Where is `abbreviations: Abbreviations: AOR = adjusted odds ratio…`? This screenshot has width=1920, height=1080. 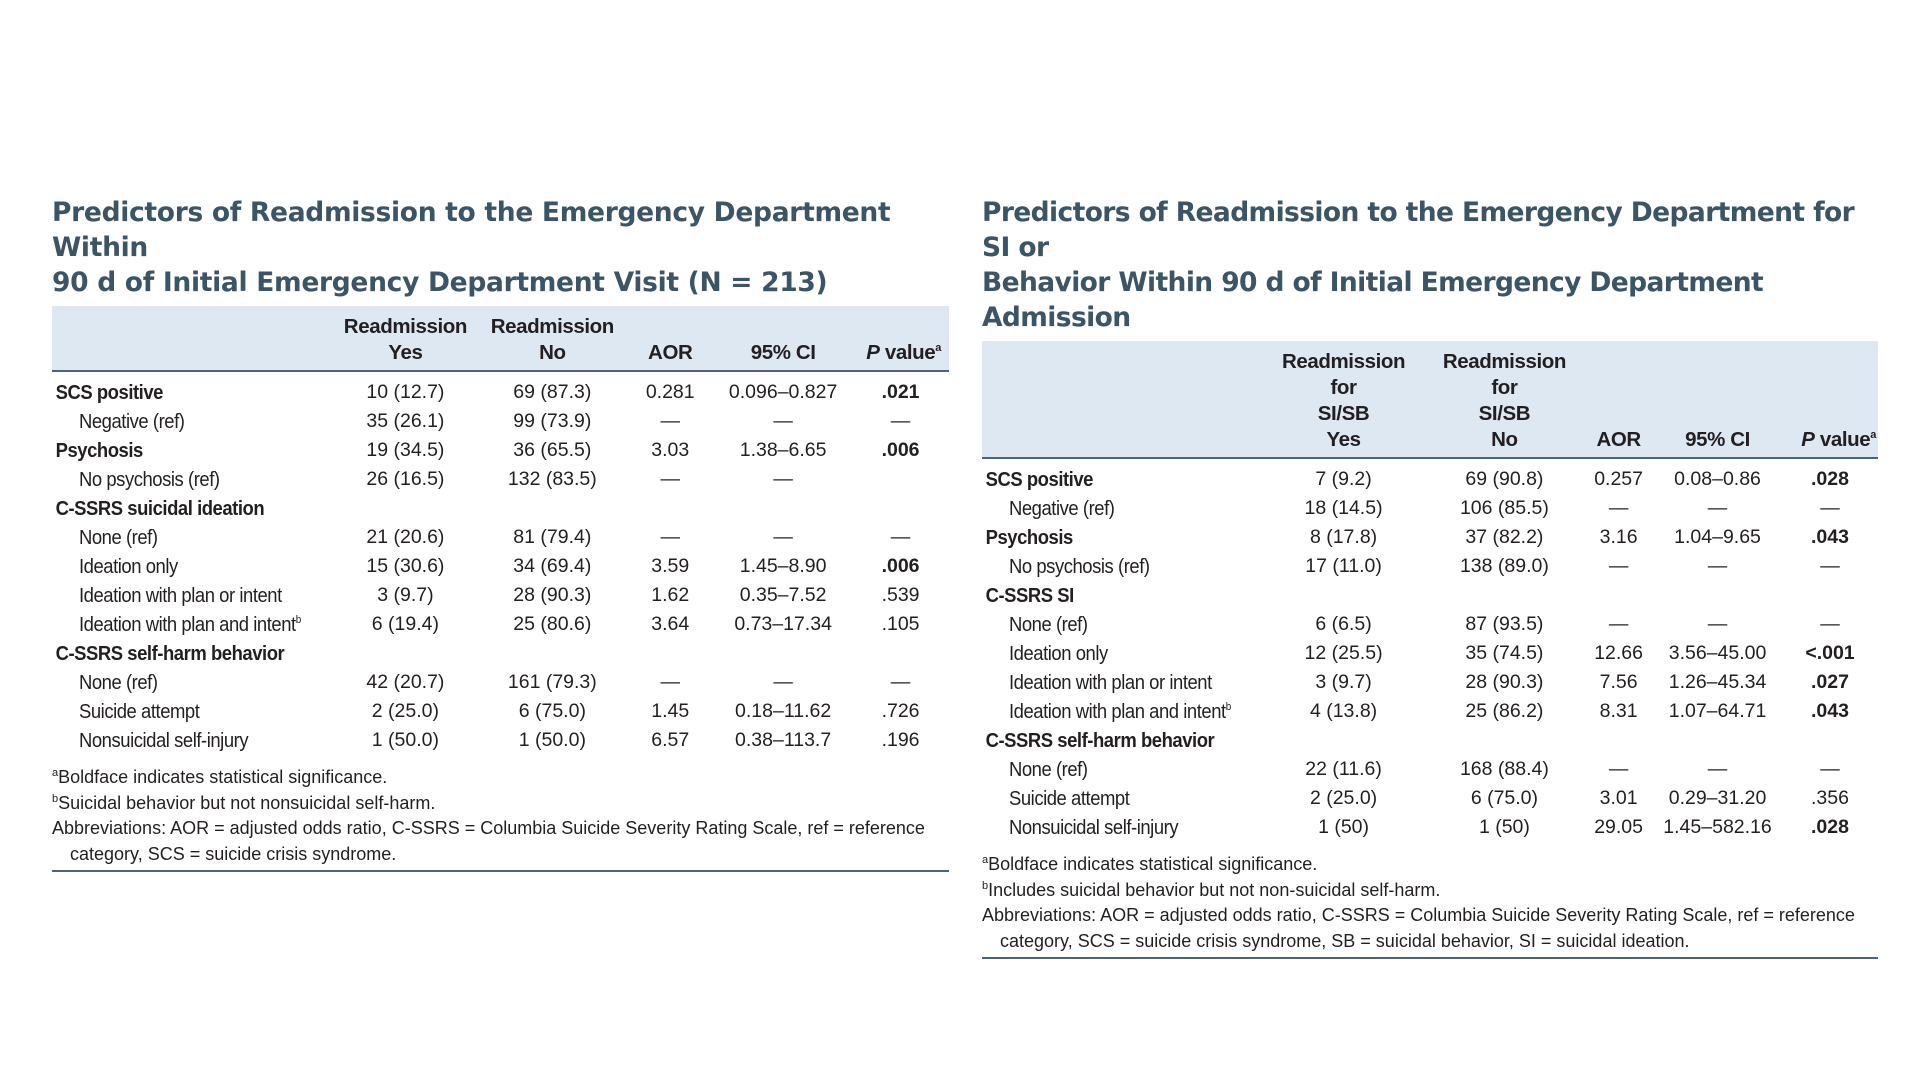 abbreviations: Abbreviations: AOR = adjusted odds ratio… is located at coordinates (1418, 915).